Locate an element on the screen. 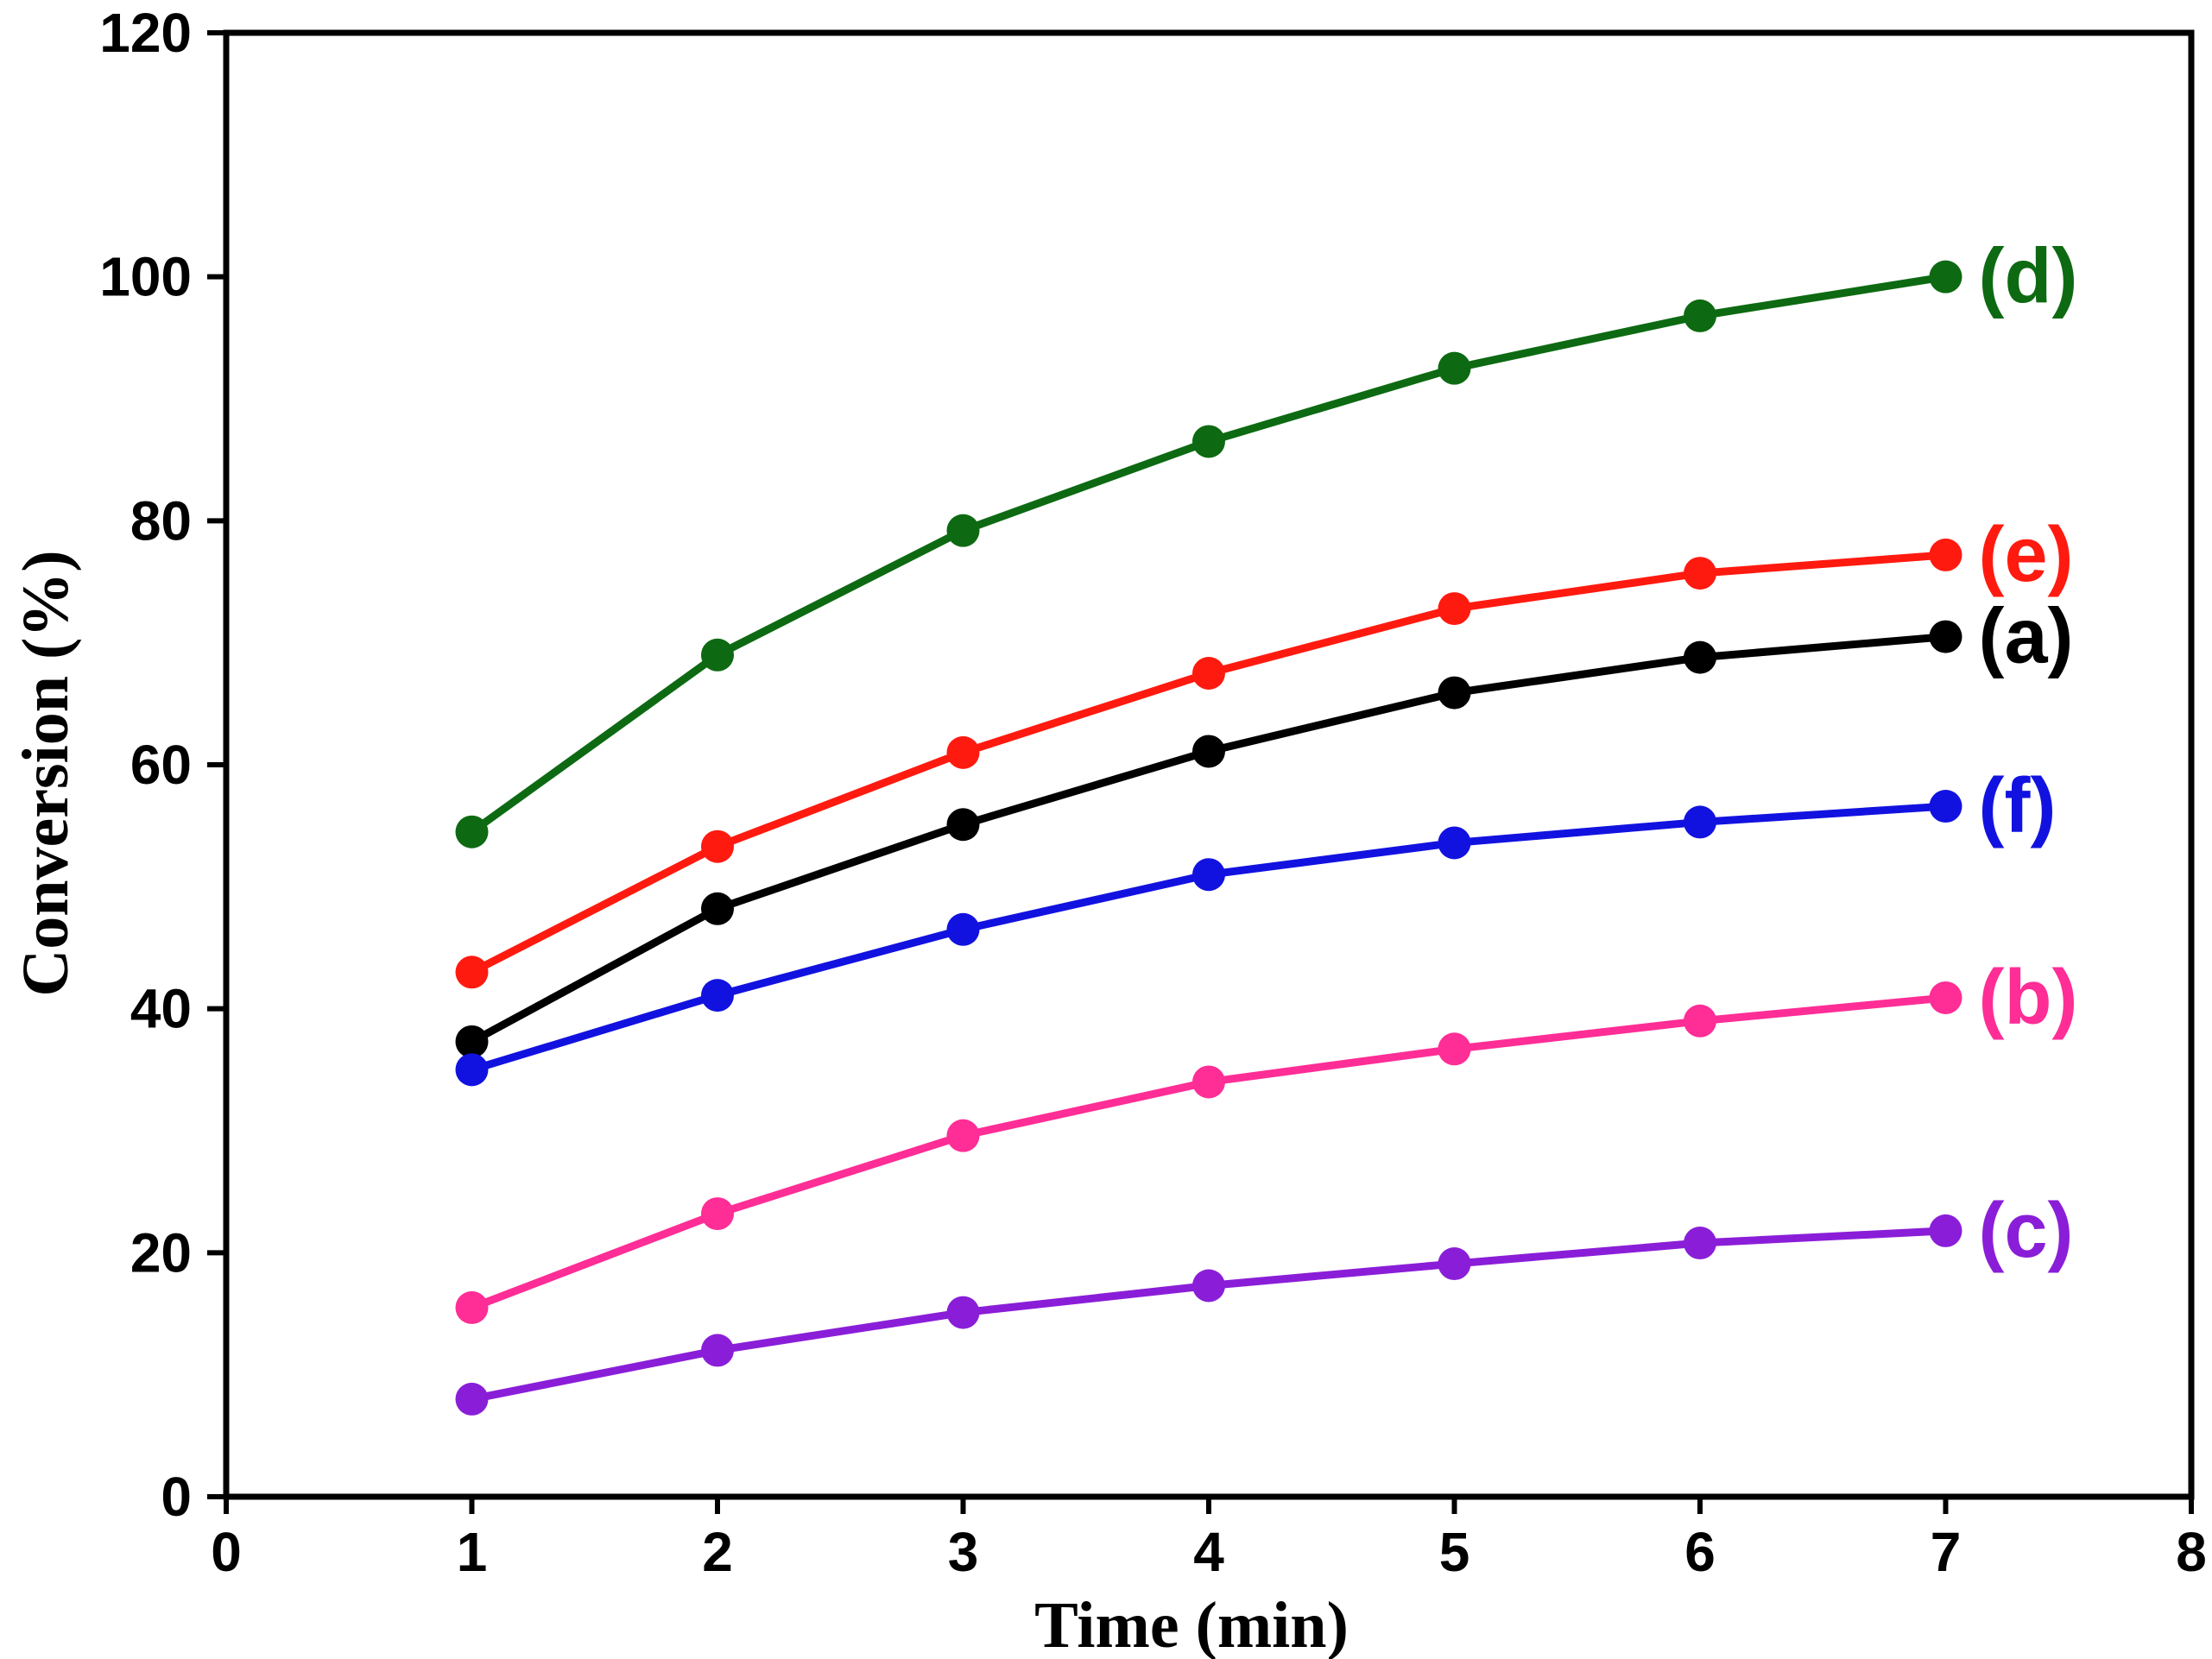 This screenshot has width=2212, height=1659. x-tick-label: 1 is located at coordinates (472, 1552).